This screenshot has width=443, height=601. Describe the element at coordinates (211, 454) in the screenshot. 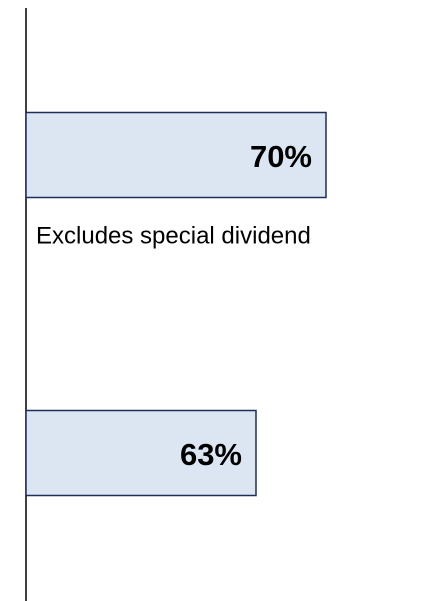

I see `data-label: 63%` at that location.